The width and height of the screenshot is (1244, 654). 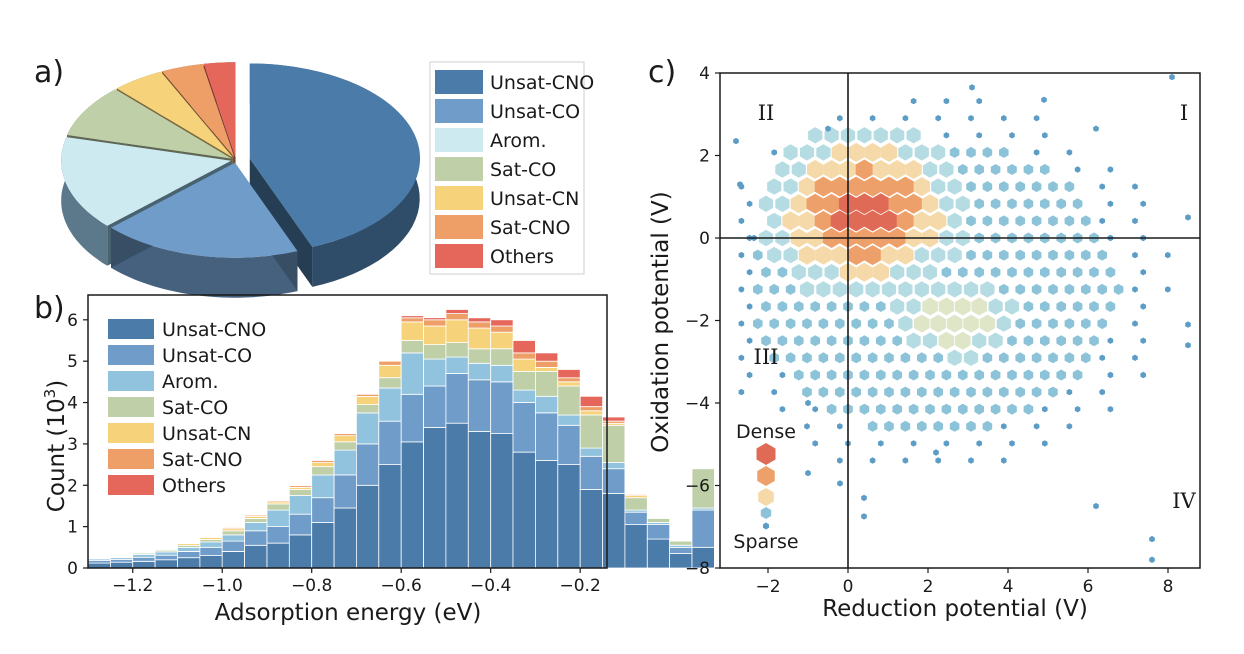 I want to click on pie-side-arom, so click(x=84, y=201).